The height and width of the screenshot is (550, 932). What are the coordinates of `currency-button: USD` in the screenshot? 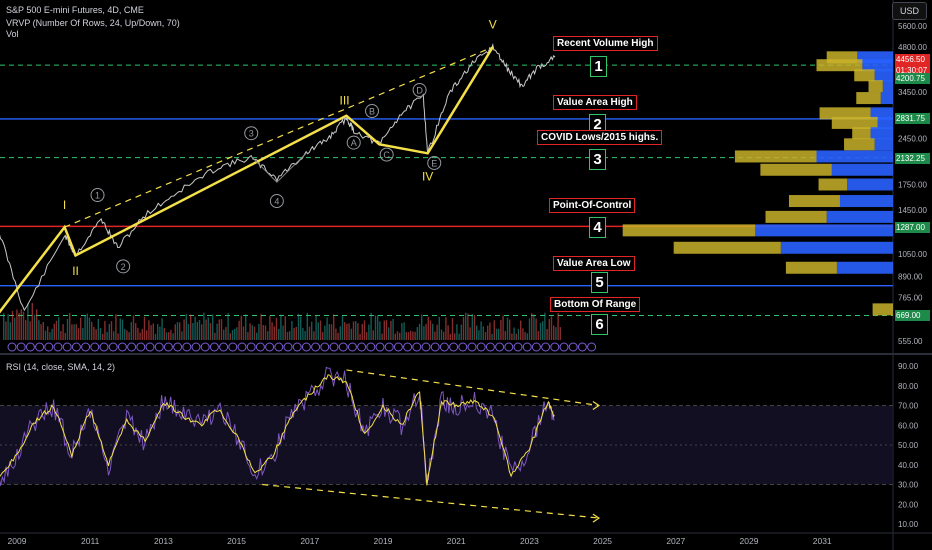 It's located at (909, 11).